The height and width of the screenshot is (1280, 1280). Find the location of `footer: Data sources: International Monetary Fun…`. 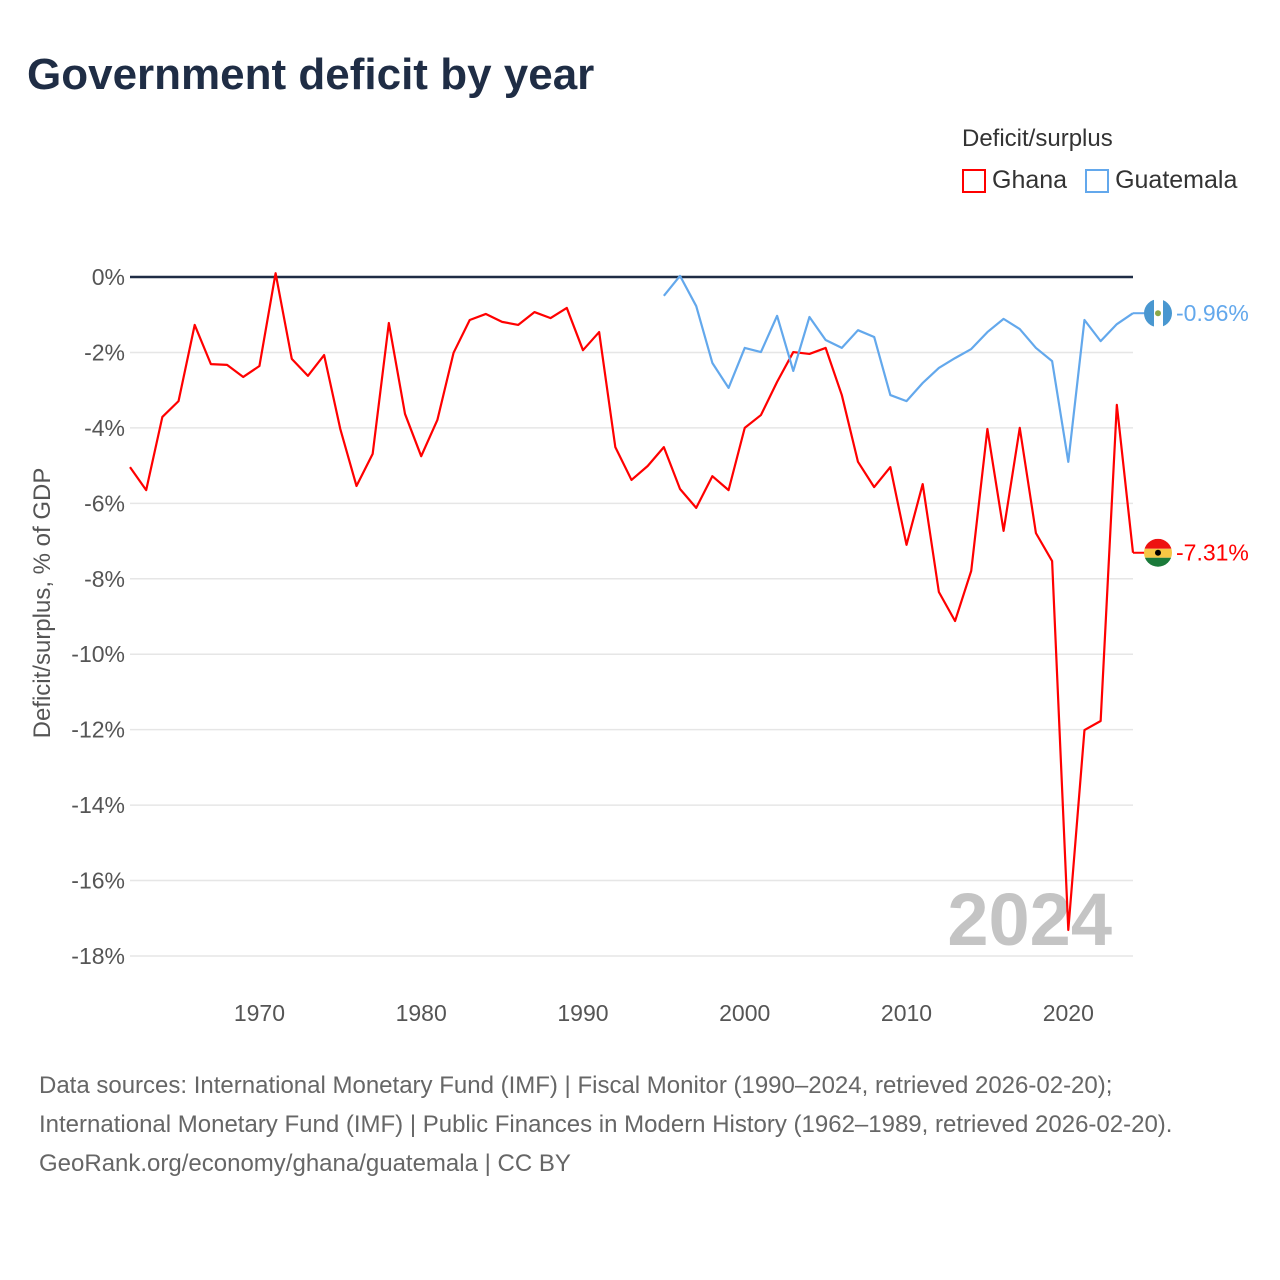

footer: Data sources: International Monetary Fun… is located at coordinates (639, 1124).